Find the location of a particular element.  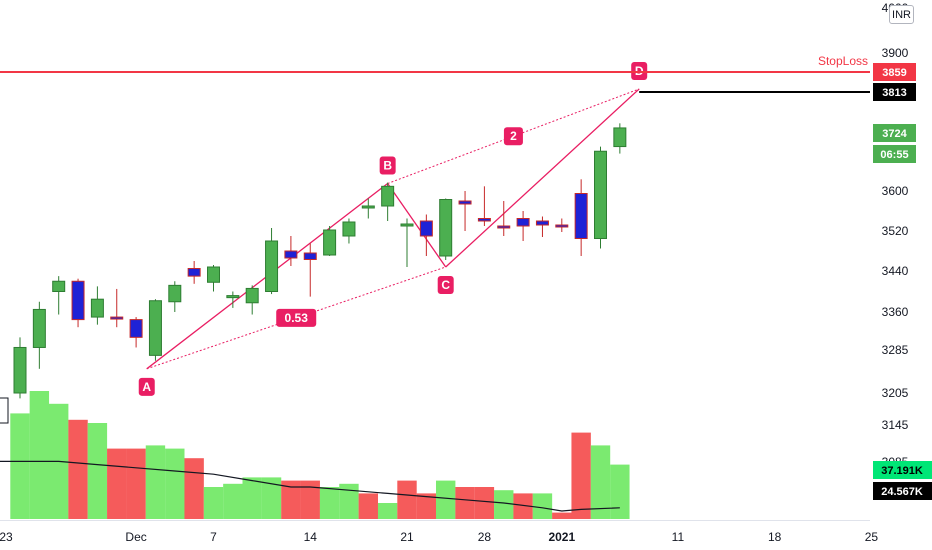

stop-loss-price-tag: 3859 is located at coordinates (894, 72).